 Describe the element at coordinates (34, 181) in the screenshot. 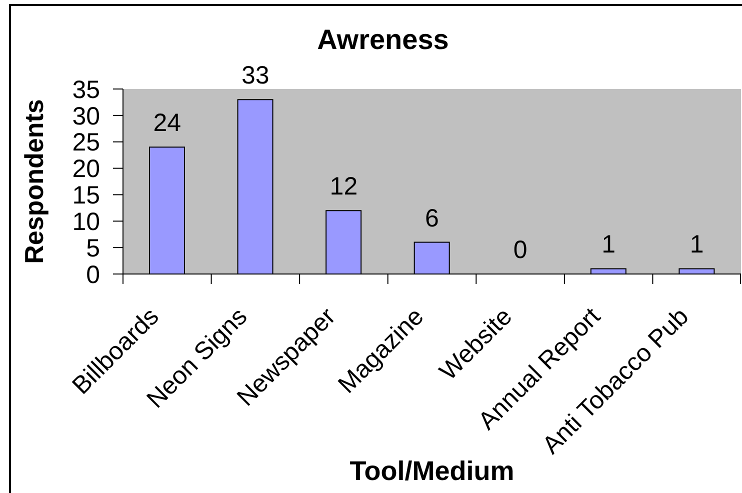

I see `y-axis-title: Respondents` at that location.